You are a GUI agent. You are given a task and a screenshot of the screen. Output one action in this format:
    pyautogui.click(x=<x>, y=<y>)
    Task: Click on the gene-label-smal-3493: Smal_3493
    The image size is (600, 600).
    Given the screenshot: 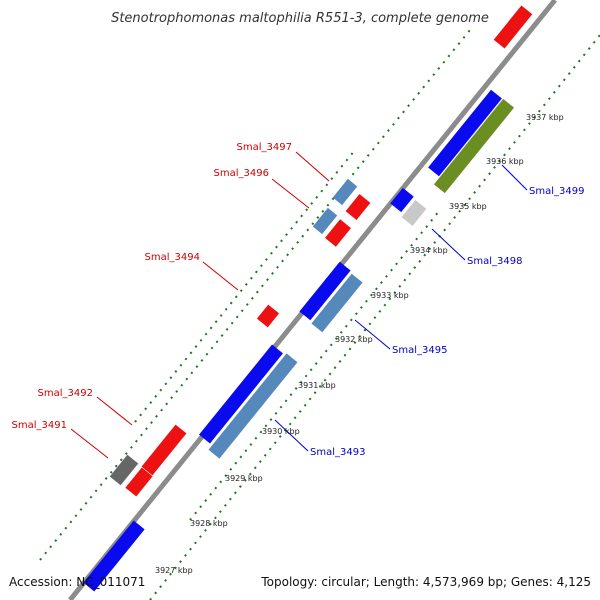 What is the action you would take?
    pyautogui.click(x=337, y=452)
    